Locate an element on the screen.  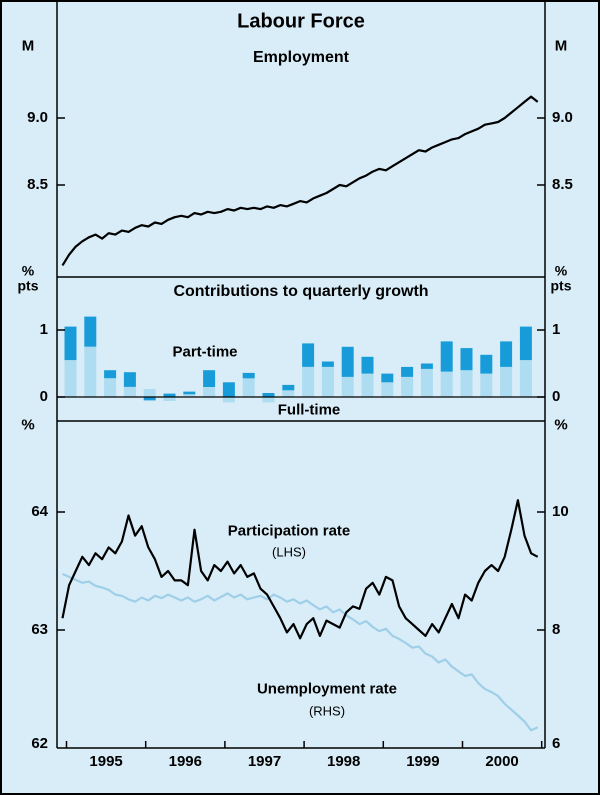
y-tick-label-left: 64 is located at coordinates (39, 511).